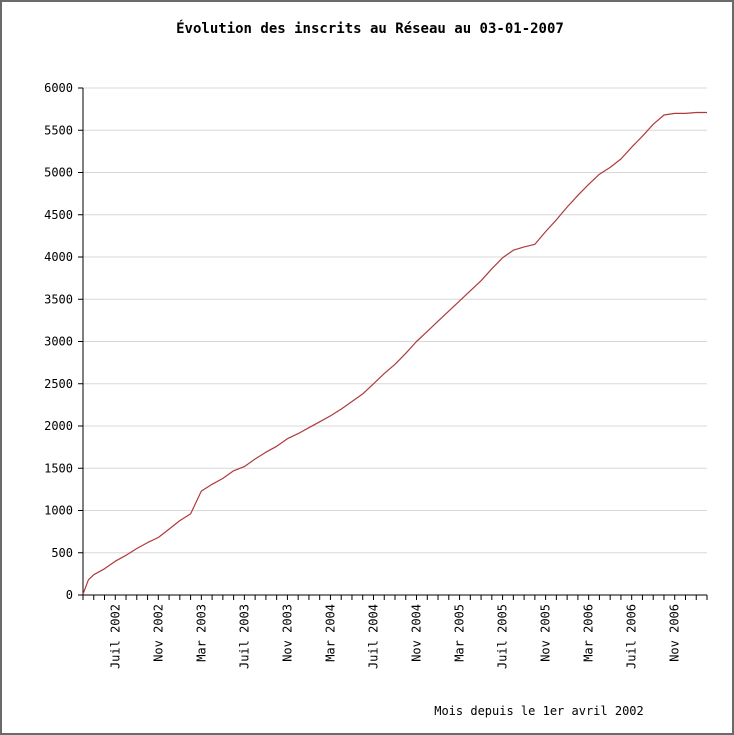  What do you see at coordinates (58, 130) in the screenshot?
I see `y-tick-label: 5500` at bounding box center [58, 130].